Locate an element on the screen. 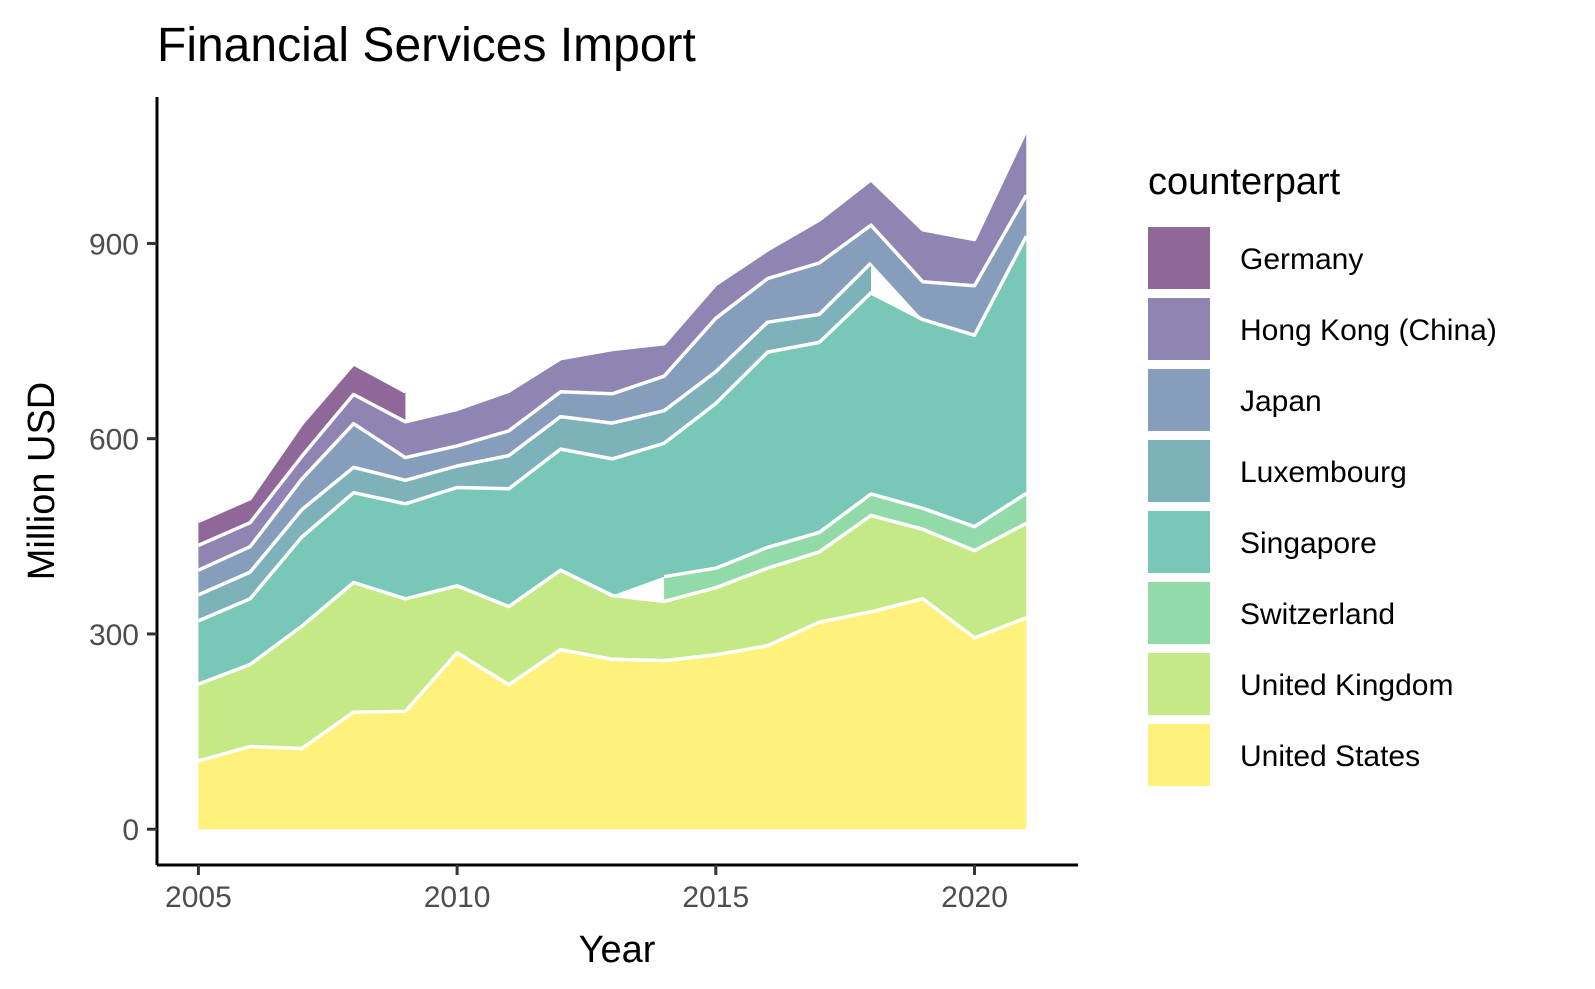 This screenshot has width=1595, height=989. x-axis-title: Year is located at coordinates (617, 950).